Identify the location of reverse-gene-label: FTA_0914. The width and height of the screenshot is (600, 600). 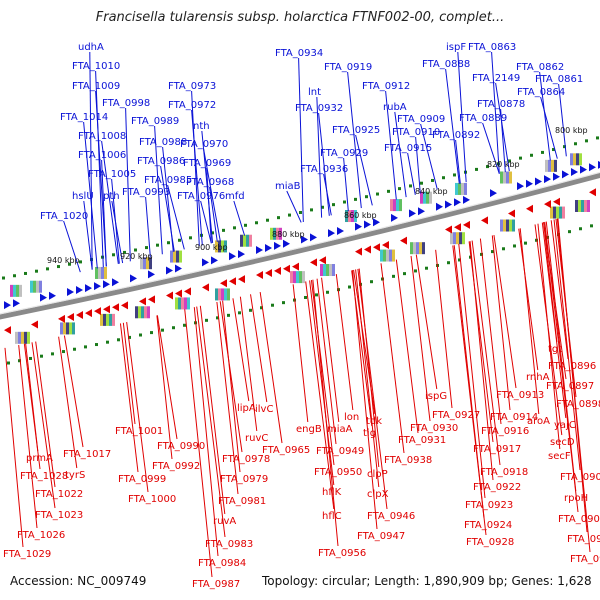
(514, 417).